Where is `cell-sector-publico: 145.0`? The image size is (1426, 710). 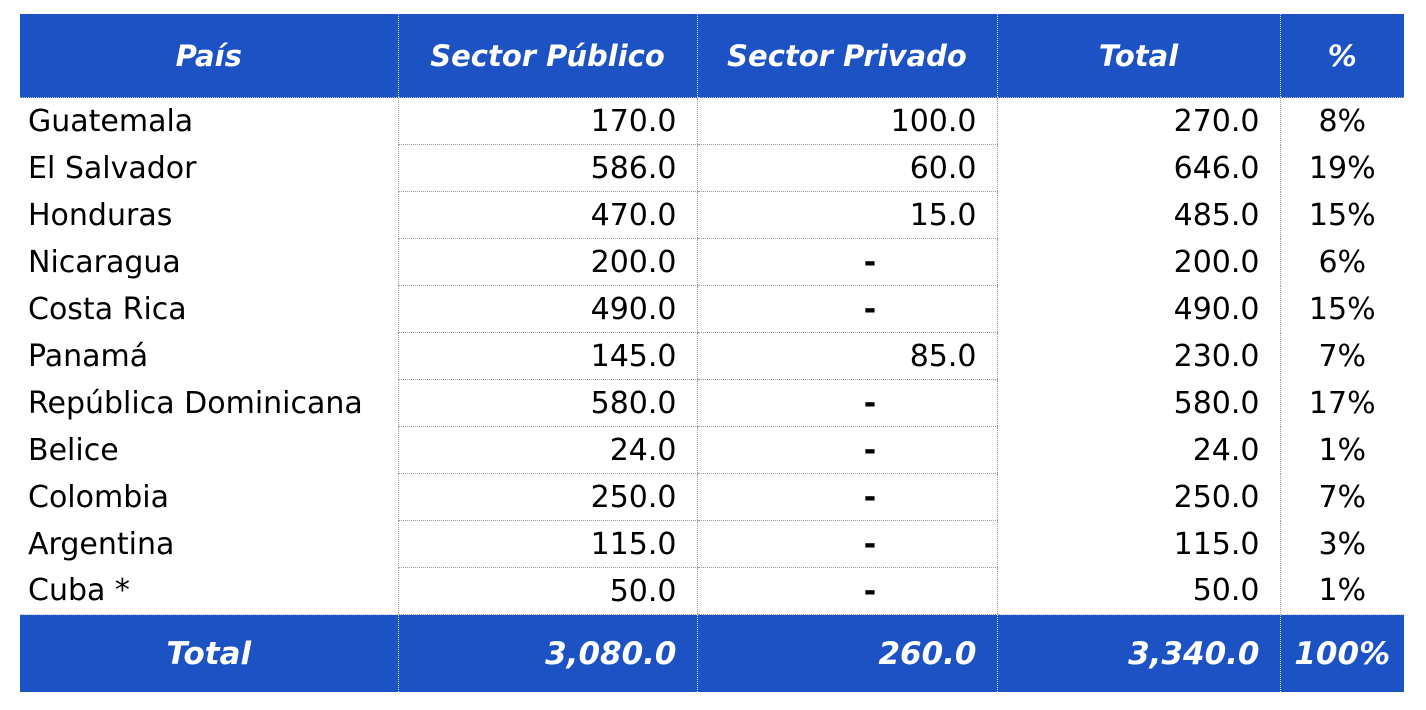 cell-sector-publico: 145.0 is located at coordinates (547, 356).